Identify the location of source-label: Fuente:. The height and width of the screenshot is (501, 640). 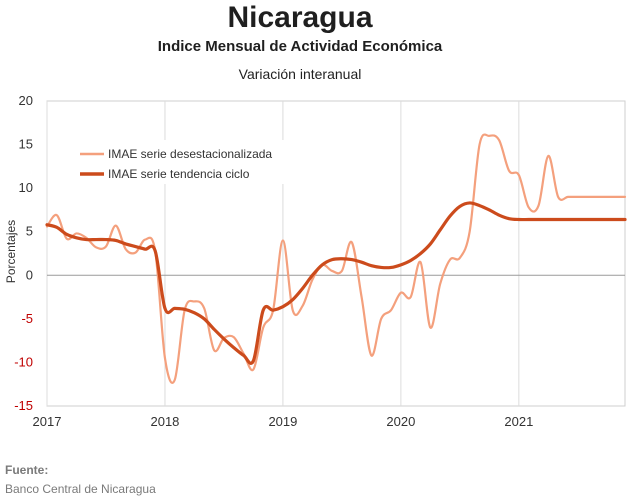
(27, 470).